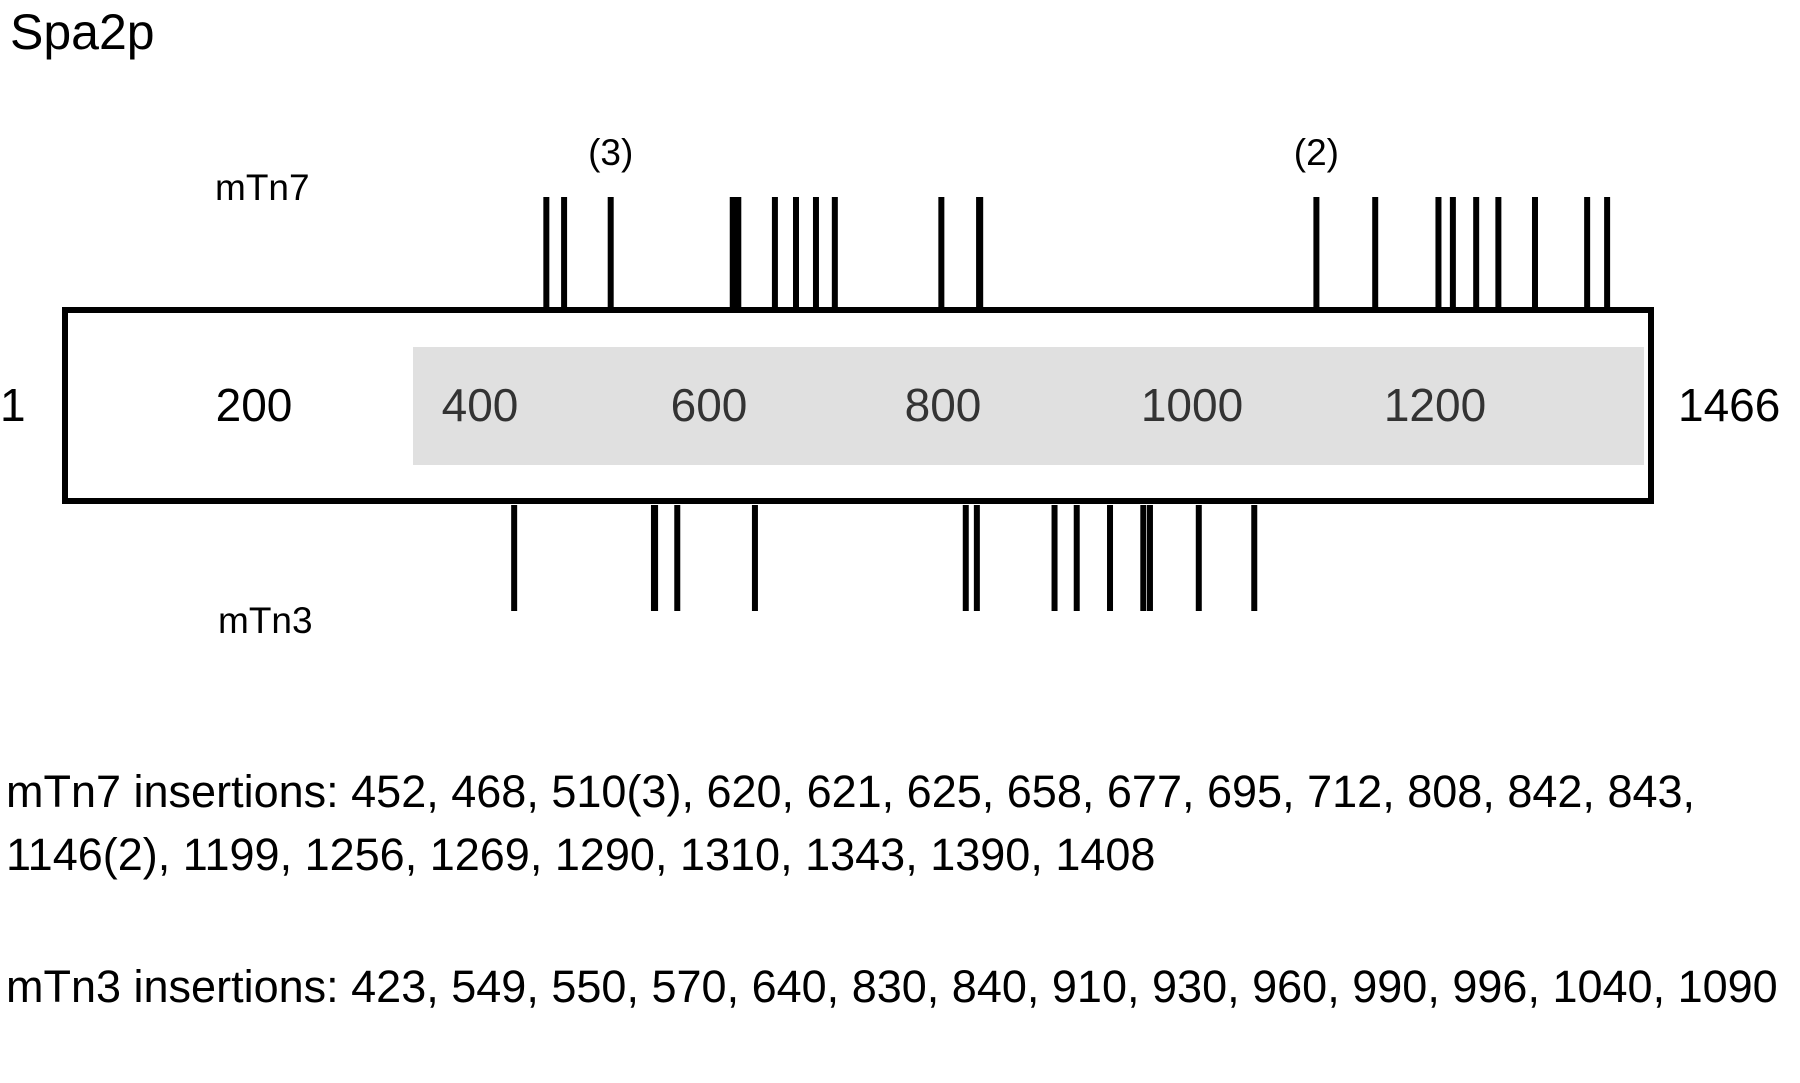 The width and height of the screenshot is (1800, 1083). I want to click on insertion-value: 996, so click(1490, 986).